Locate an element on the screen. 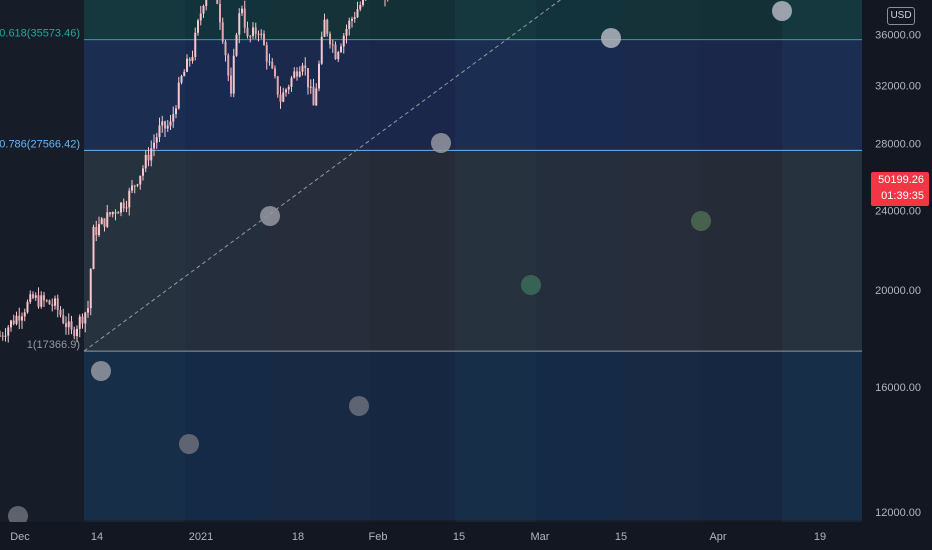 The image size is (932, 550). background-column is located at coordinates (412, 261).